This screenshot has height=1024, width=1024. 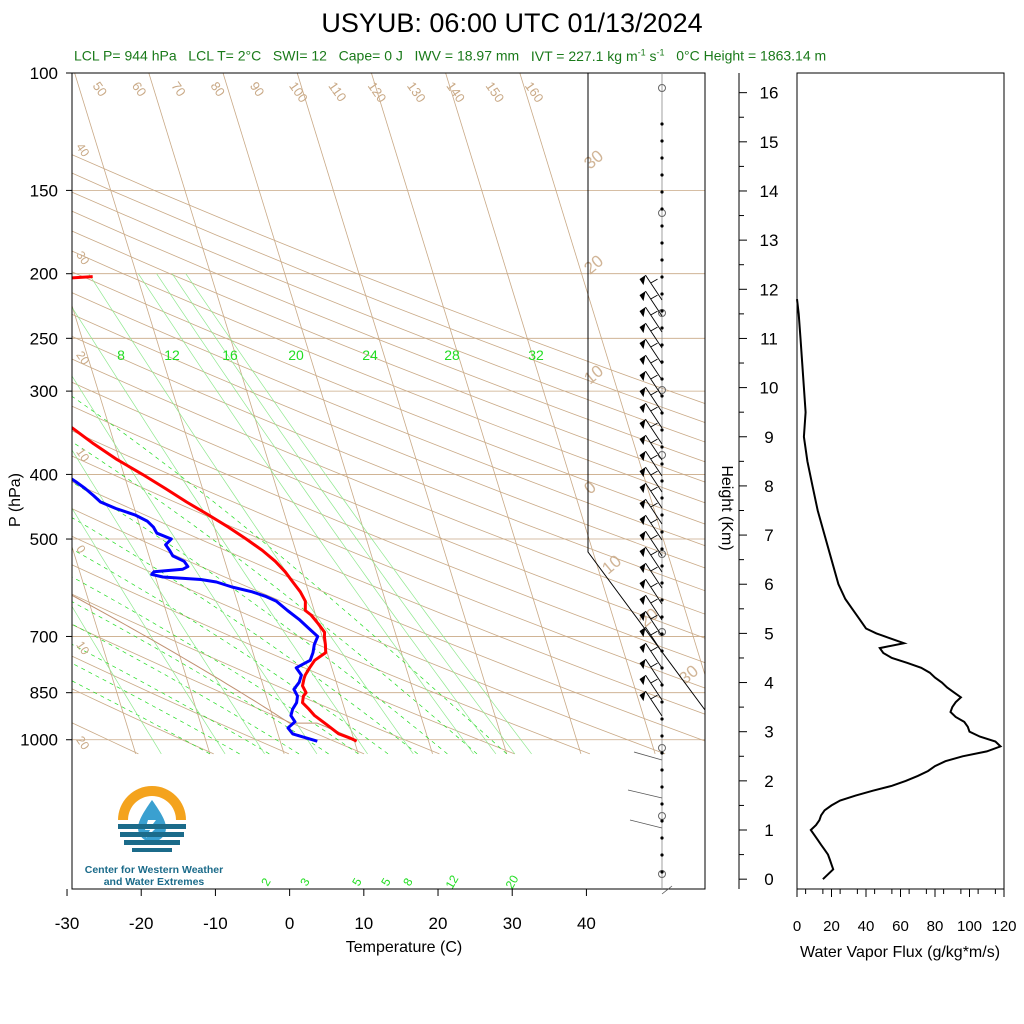 What do you see at coordinates (648, 756) in the screenshot?
I see `wind-barb-low` at bounding box center [648, 756].